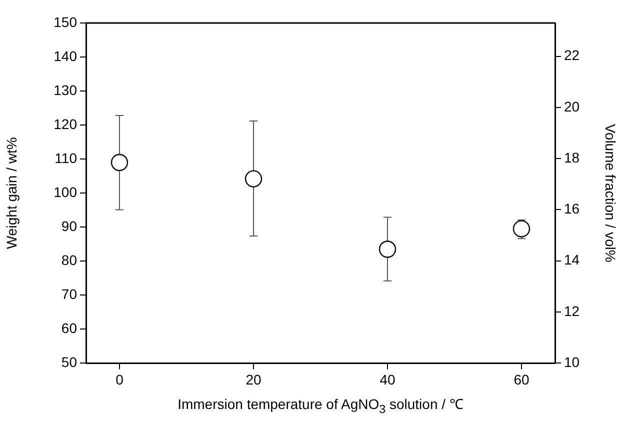 Image resolution: width=622 pixels, height=429 pixels. What do you see at coordinates (66, 124) in the screenshot?
I see `y-tick-label: 120` at bounding box center [66, 124].